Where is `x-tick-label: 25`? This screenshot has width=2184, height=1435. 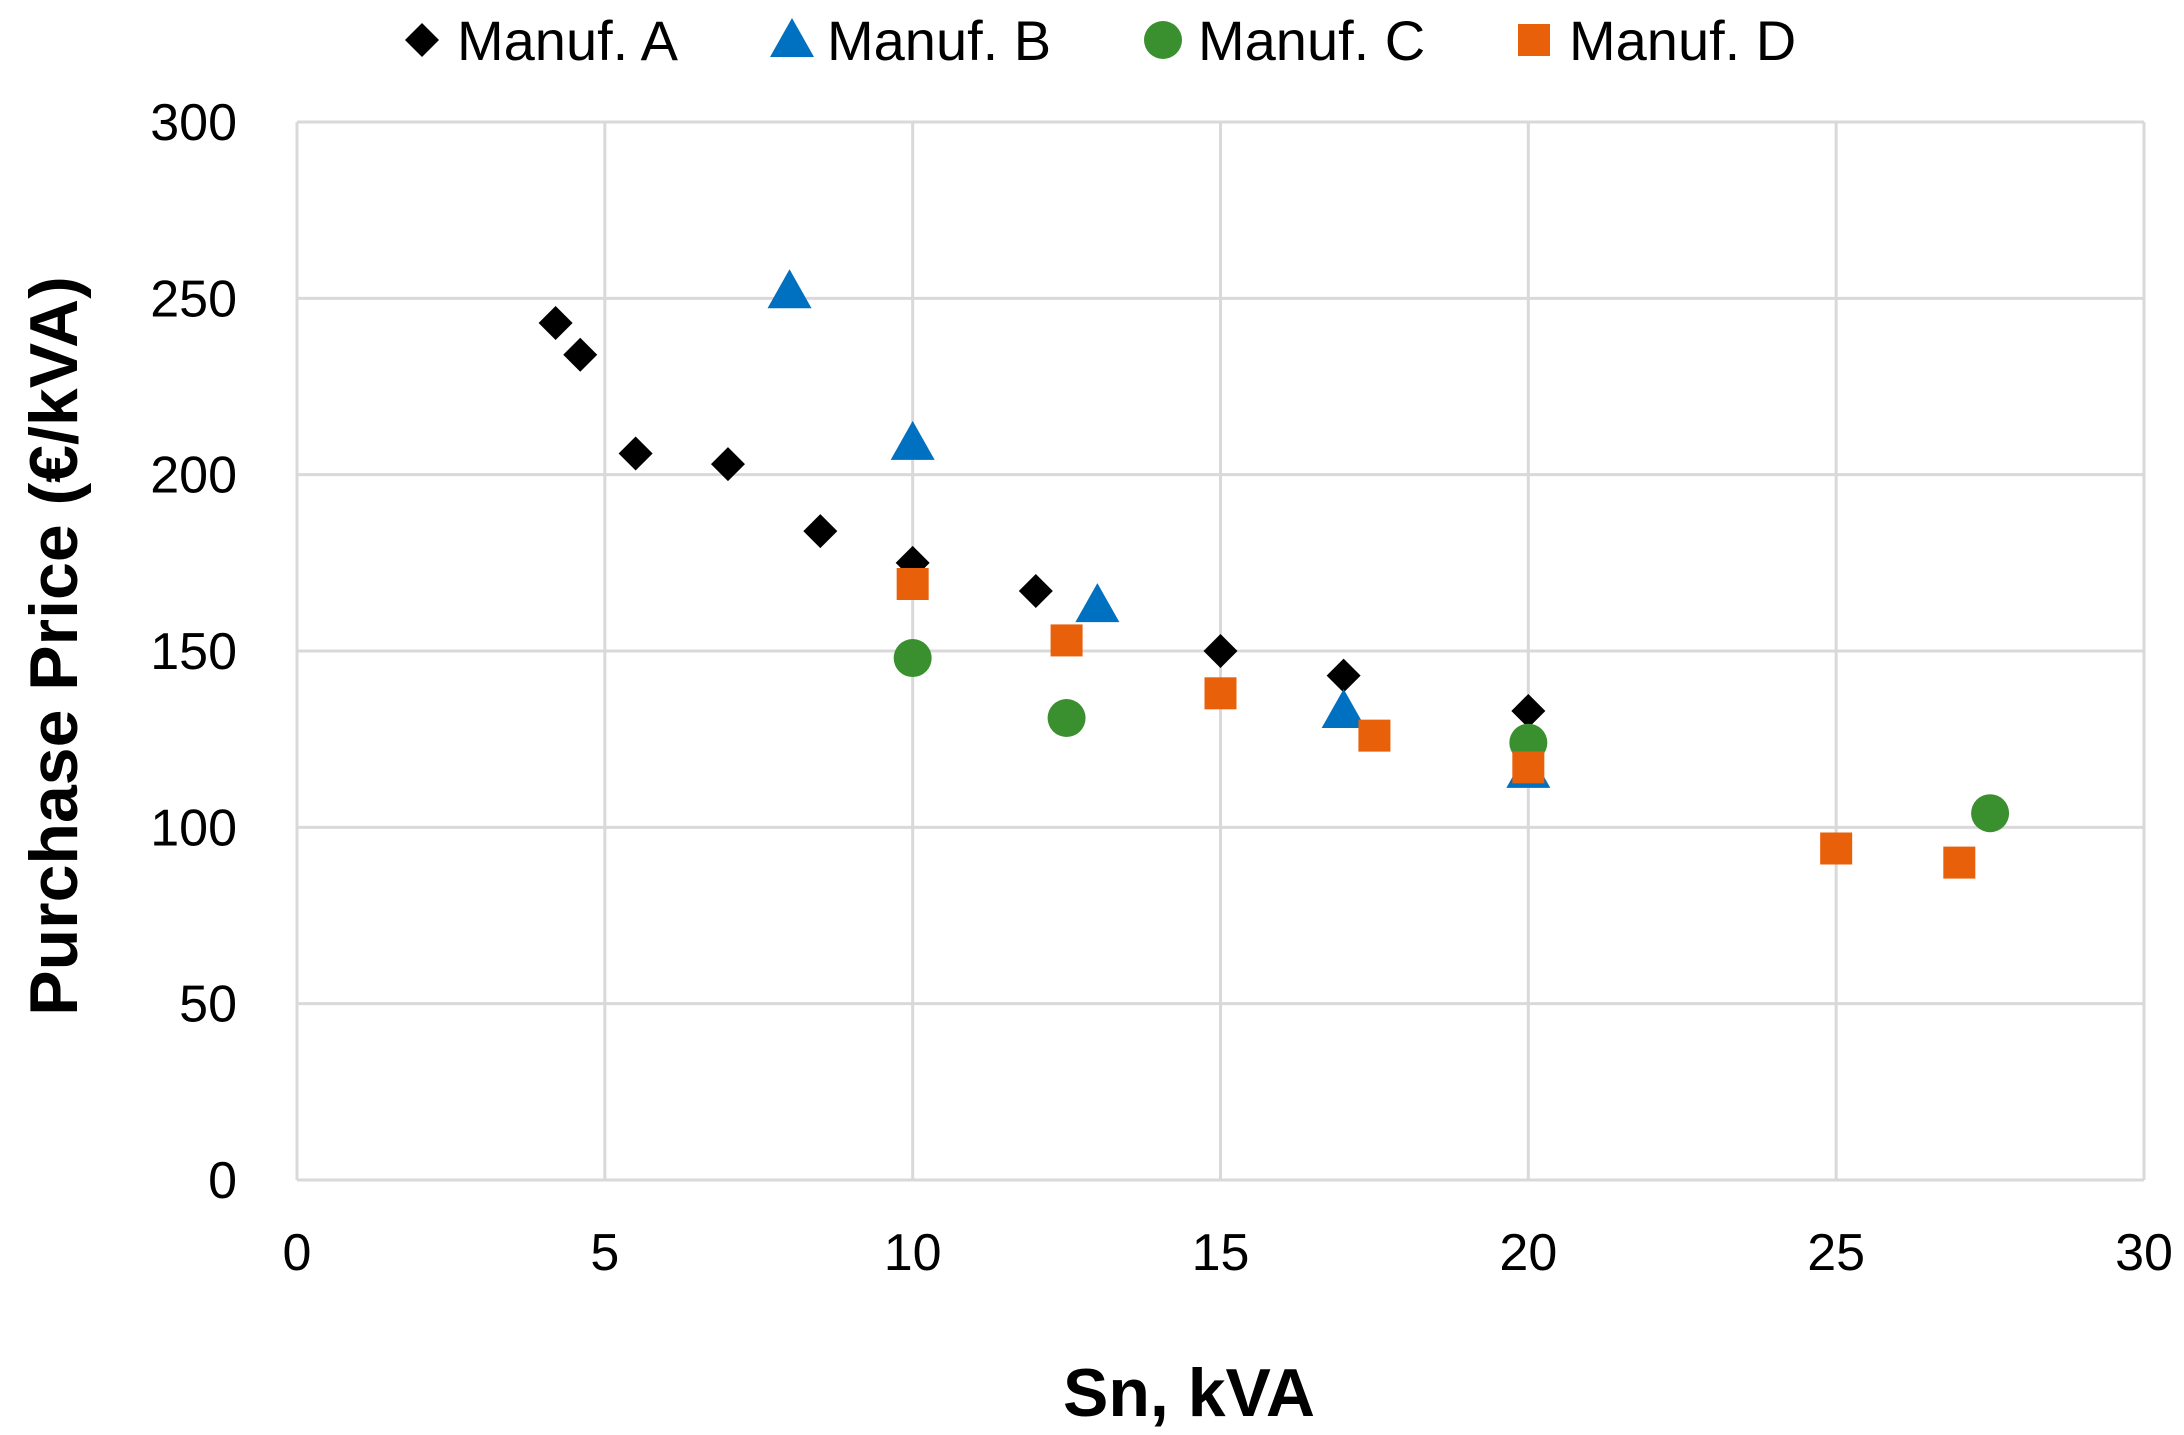 x-tick-label: 25 is located at coordinates (1836, 1253).